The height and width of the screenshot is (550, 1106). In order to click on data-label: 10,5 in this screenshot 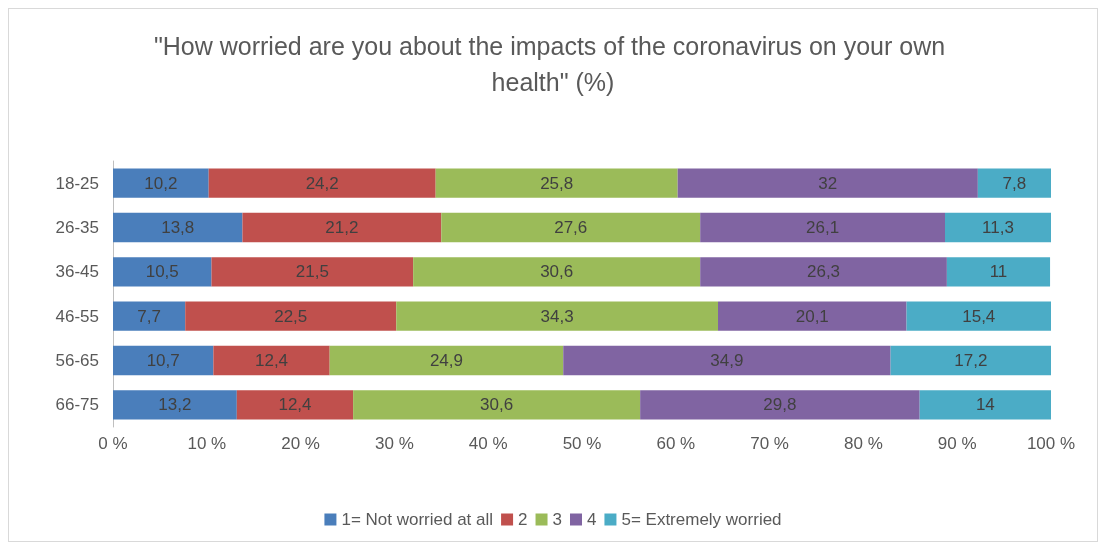, I will do `click(162, 272)`.